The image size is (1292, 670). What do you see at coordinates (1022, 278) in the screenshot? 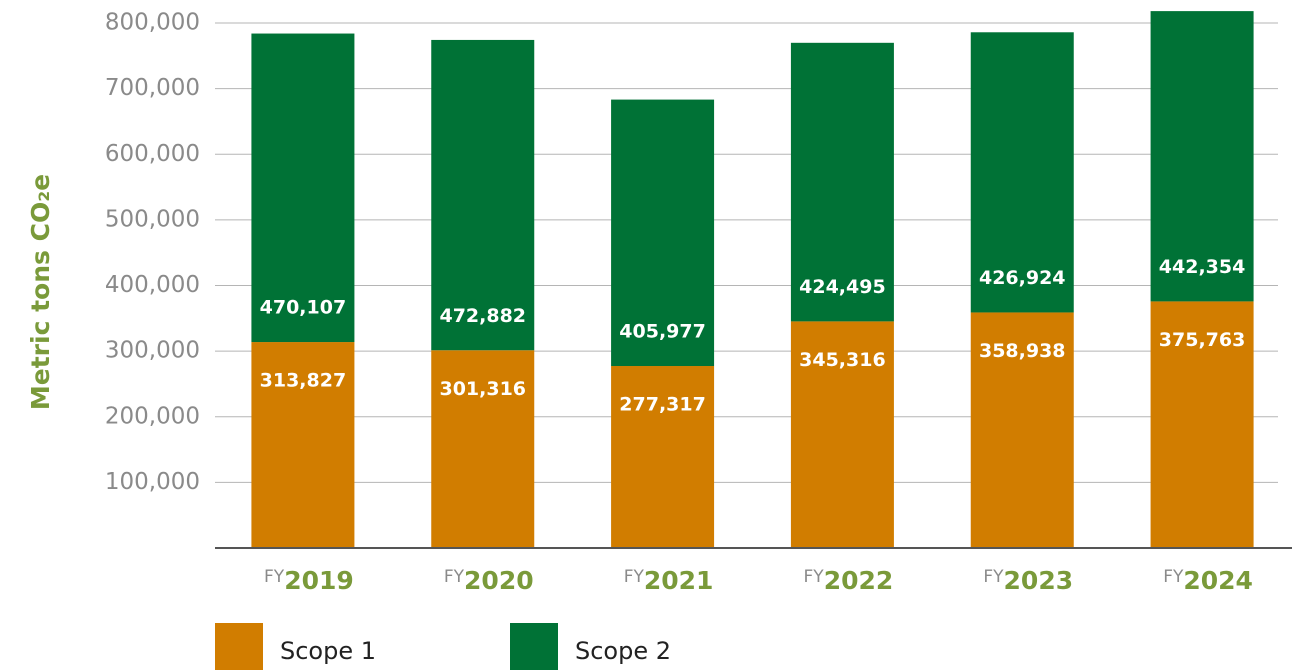
I see `data-label: 426,924` at bounding box center [1022, 278].